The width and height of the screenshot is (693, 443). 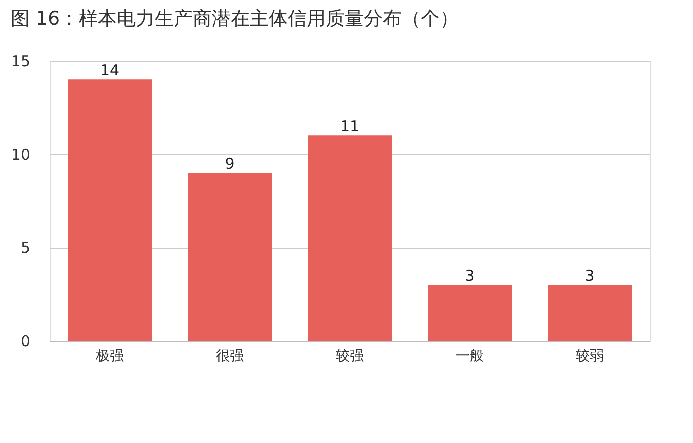 I want to click on y-tick-label: 5, so click(x=25, y=248).